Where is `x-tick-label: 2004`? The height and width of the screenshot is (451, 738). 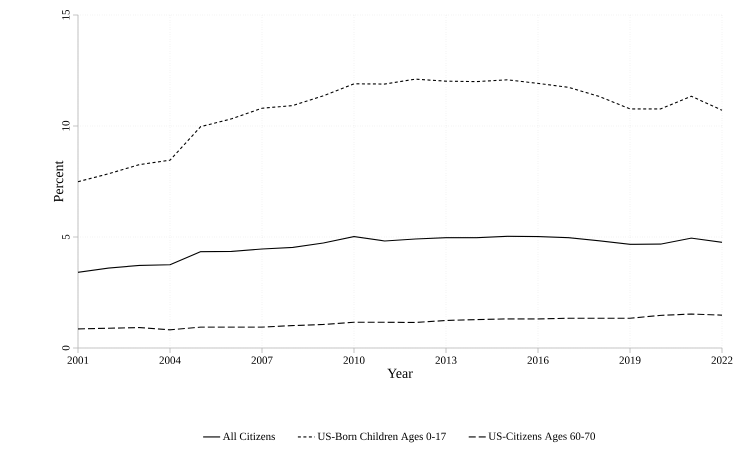 x-tick-label: 2004 is located at coordinates (170, 360).